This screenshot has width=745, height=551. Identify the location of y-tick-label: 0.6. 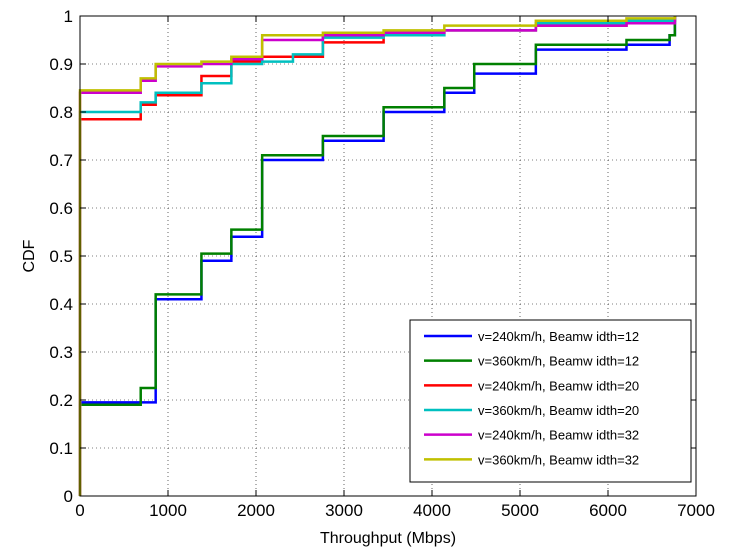
(61, 208).